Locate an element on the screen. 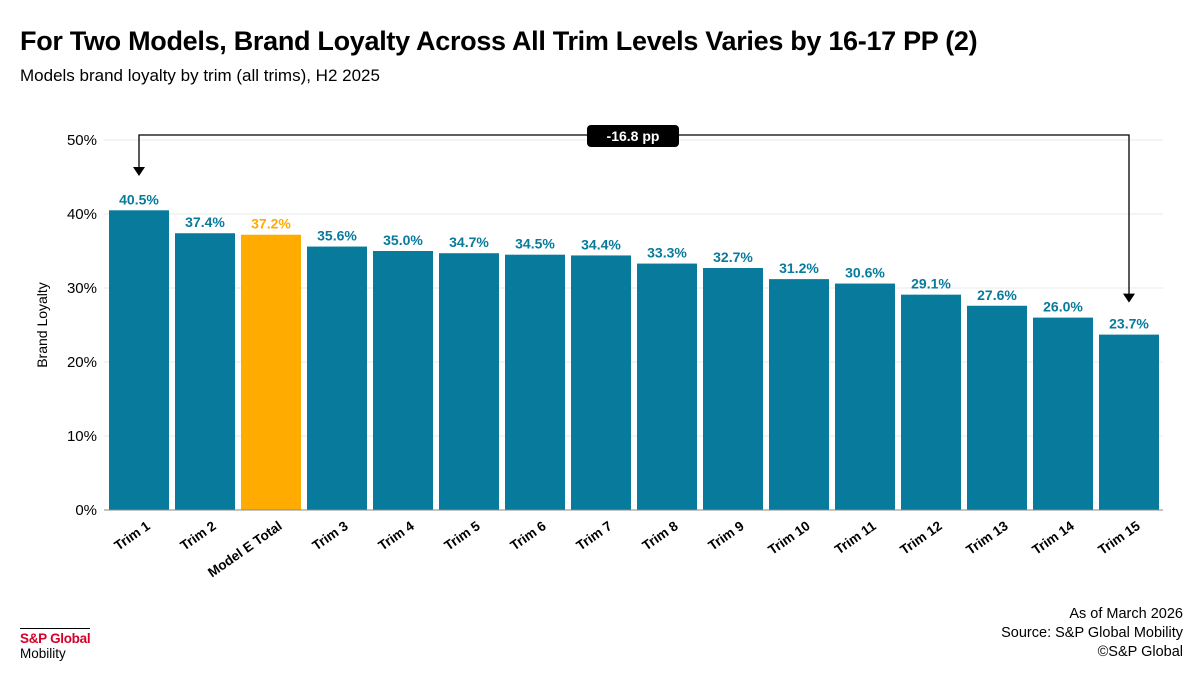 The height and width of the screenshot is (676, 1200). logo-brand: S&P Global is located at coordinates (55, 638).